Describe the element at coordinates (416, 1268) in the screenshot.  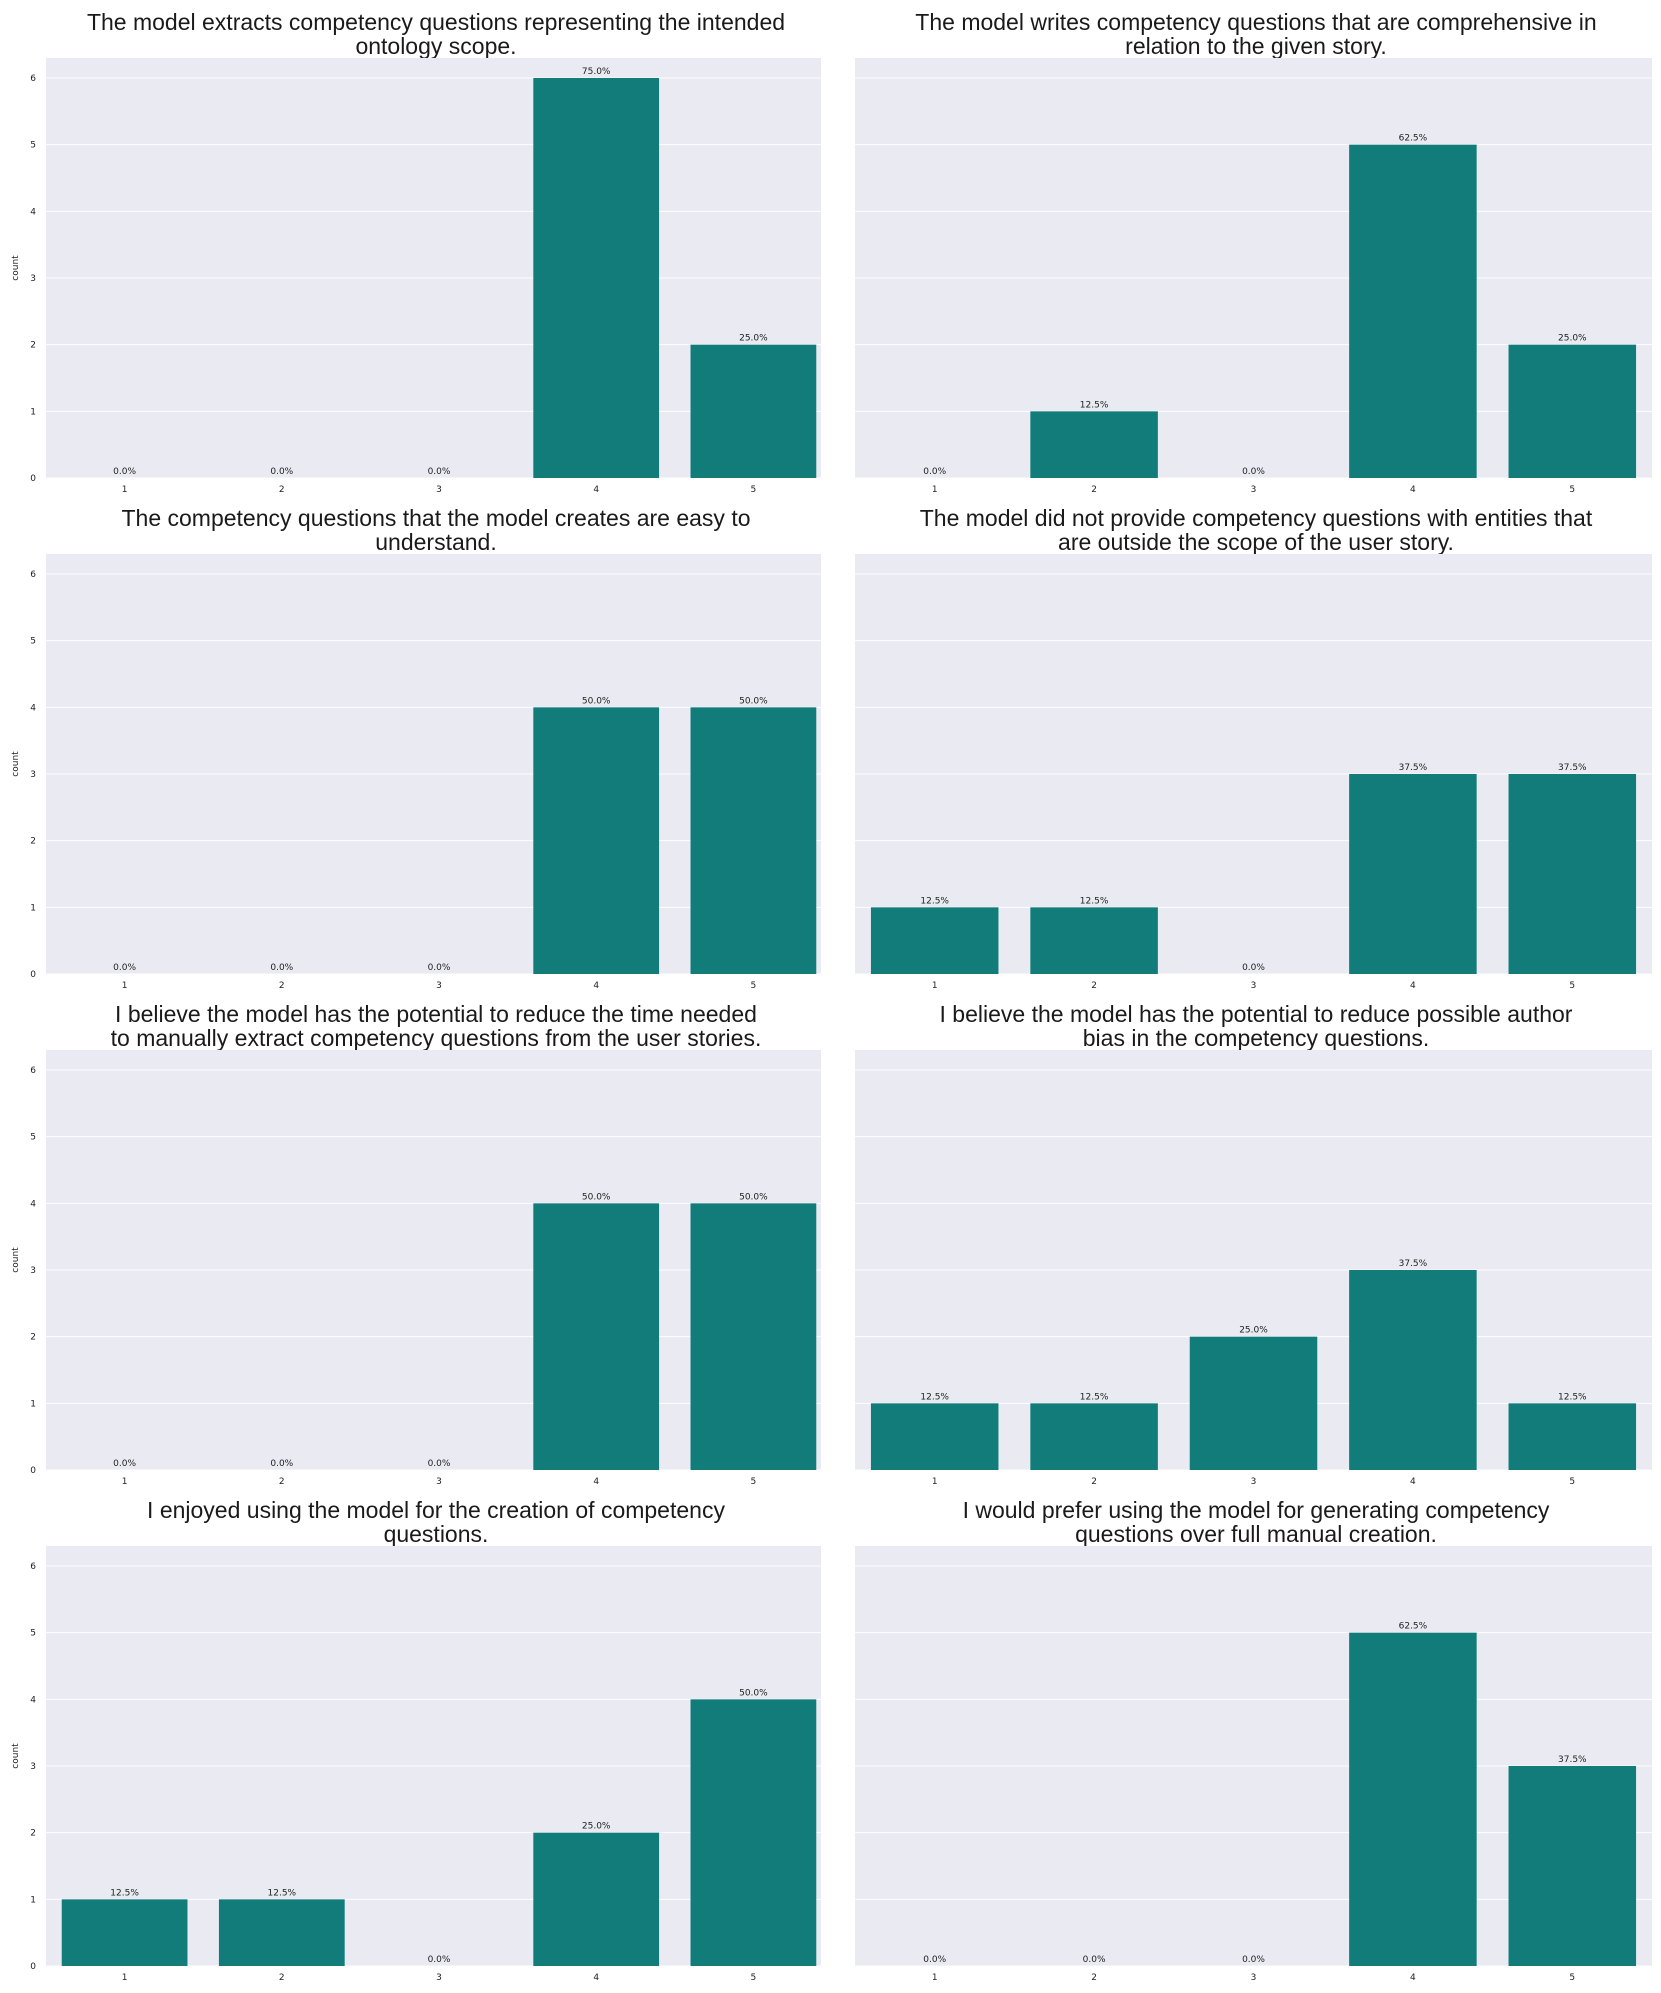
I see `chart-5-plot: 0 1 2 3 4 5 6 count 0.0% 1 0.0% 2 0.0% 3 50.0% 4 50.0% 5` at that location.